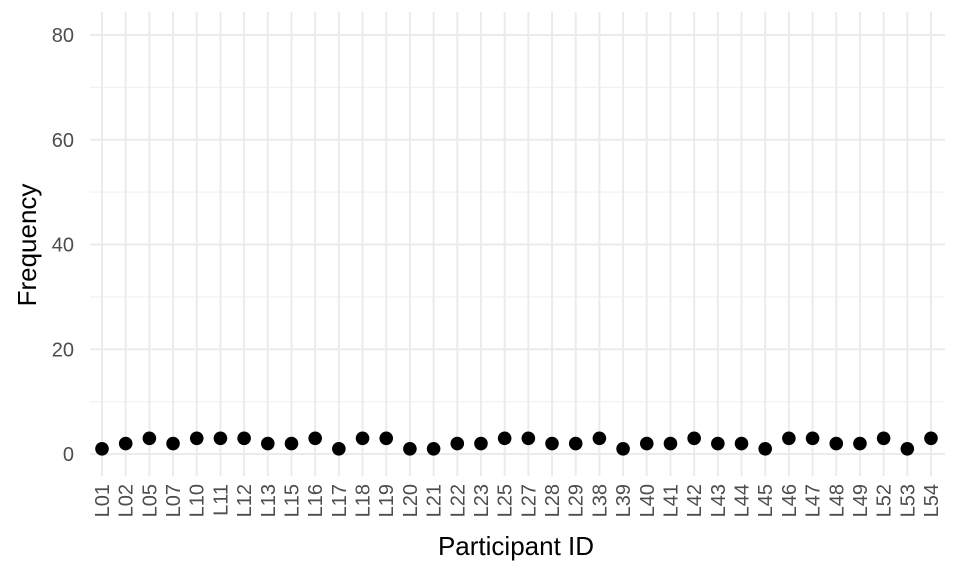  I want to click on y-tick-label: 80, so click(63, 36).